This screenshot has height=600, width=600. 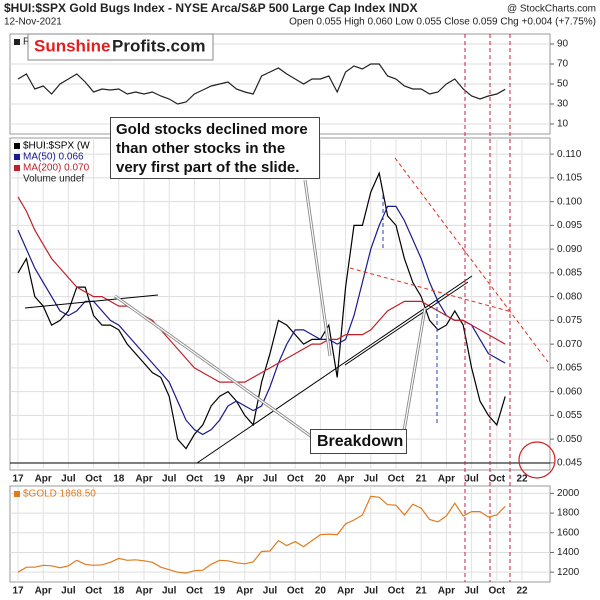 What do you see at coordinates (563, 84) in the screenshot?
I see `y-tick-label: 50` at bounding box center [563, 84].